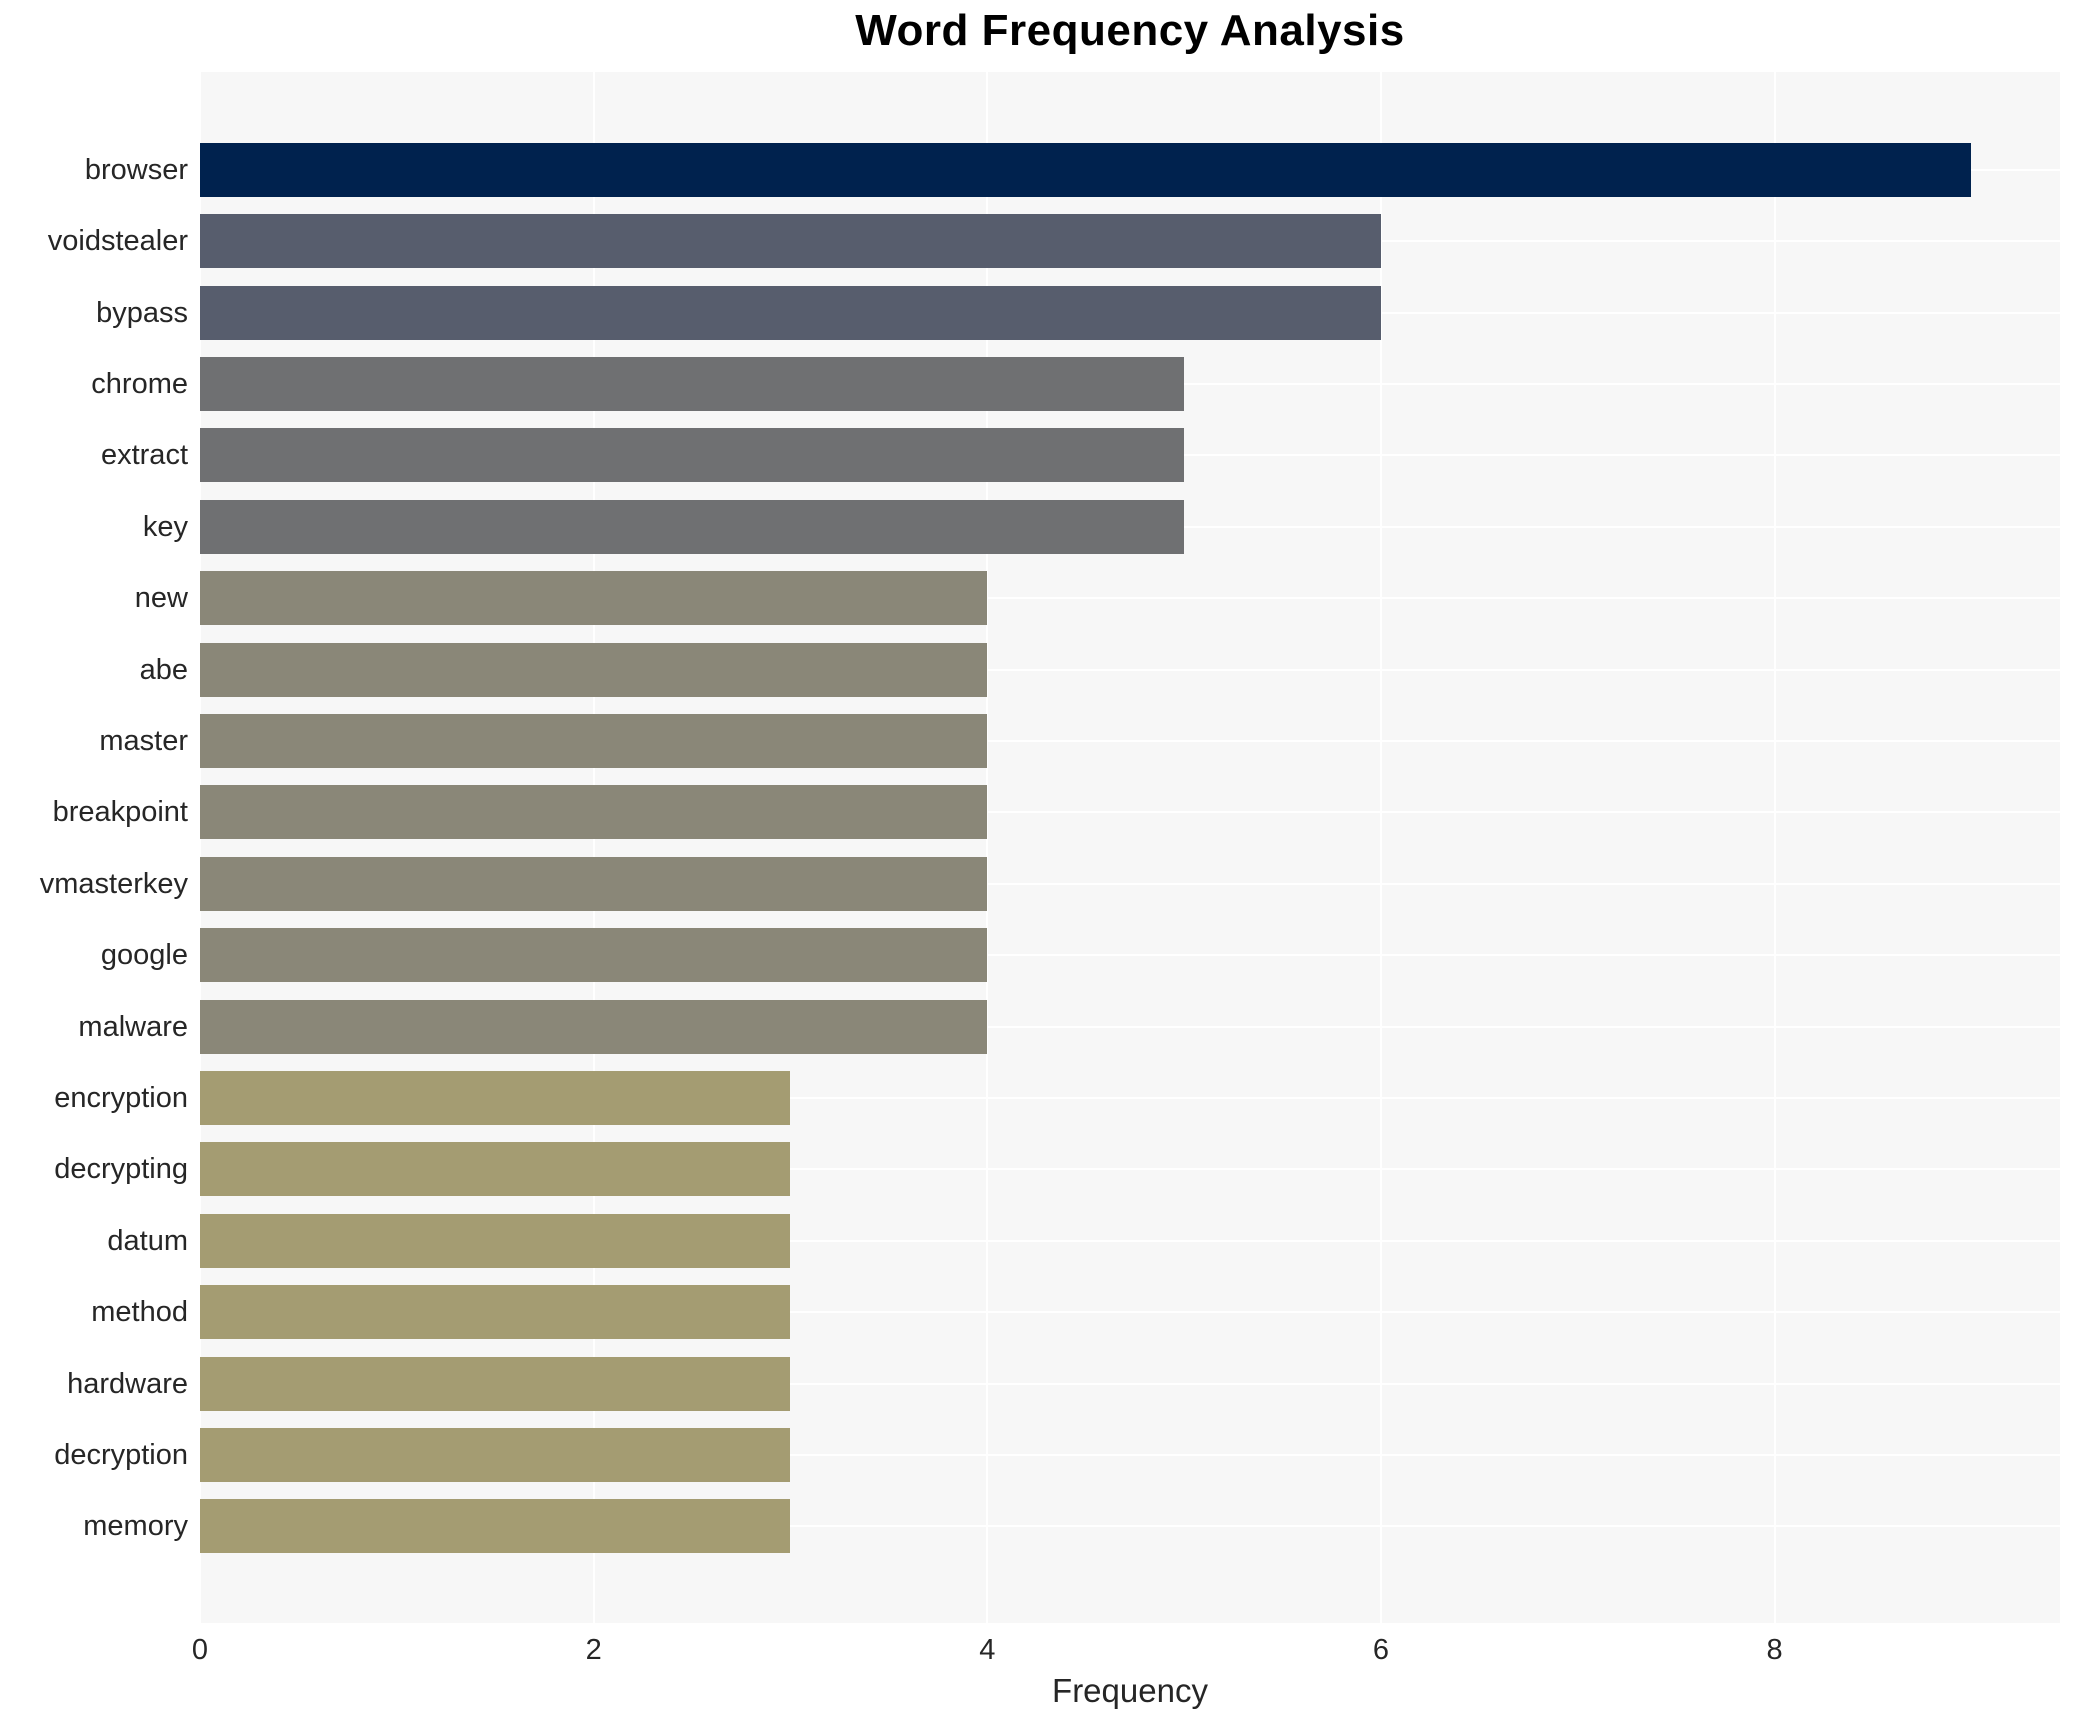 This screenshot has width=2080, height=1710. Describe the element at coordinates (121, 1169) in the screenshot. I see `category-label: decrypting` at that location.